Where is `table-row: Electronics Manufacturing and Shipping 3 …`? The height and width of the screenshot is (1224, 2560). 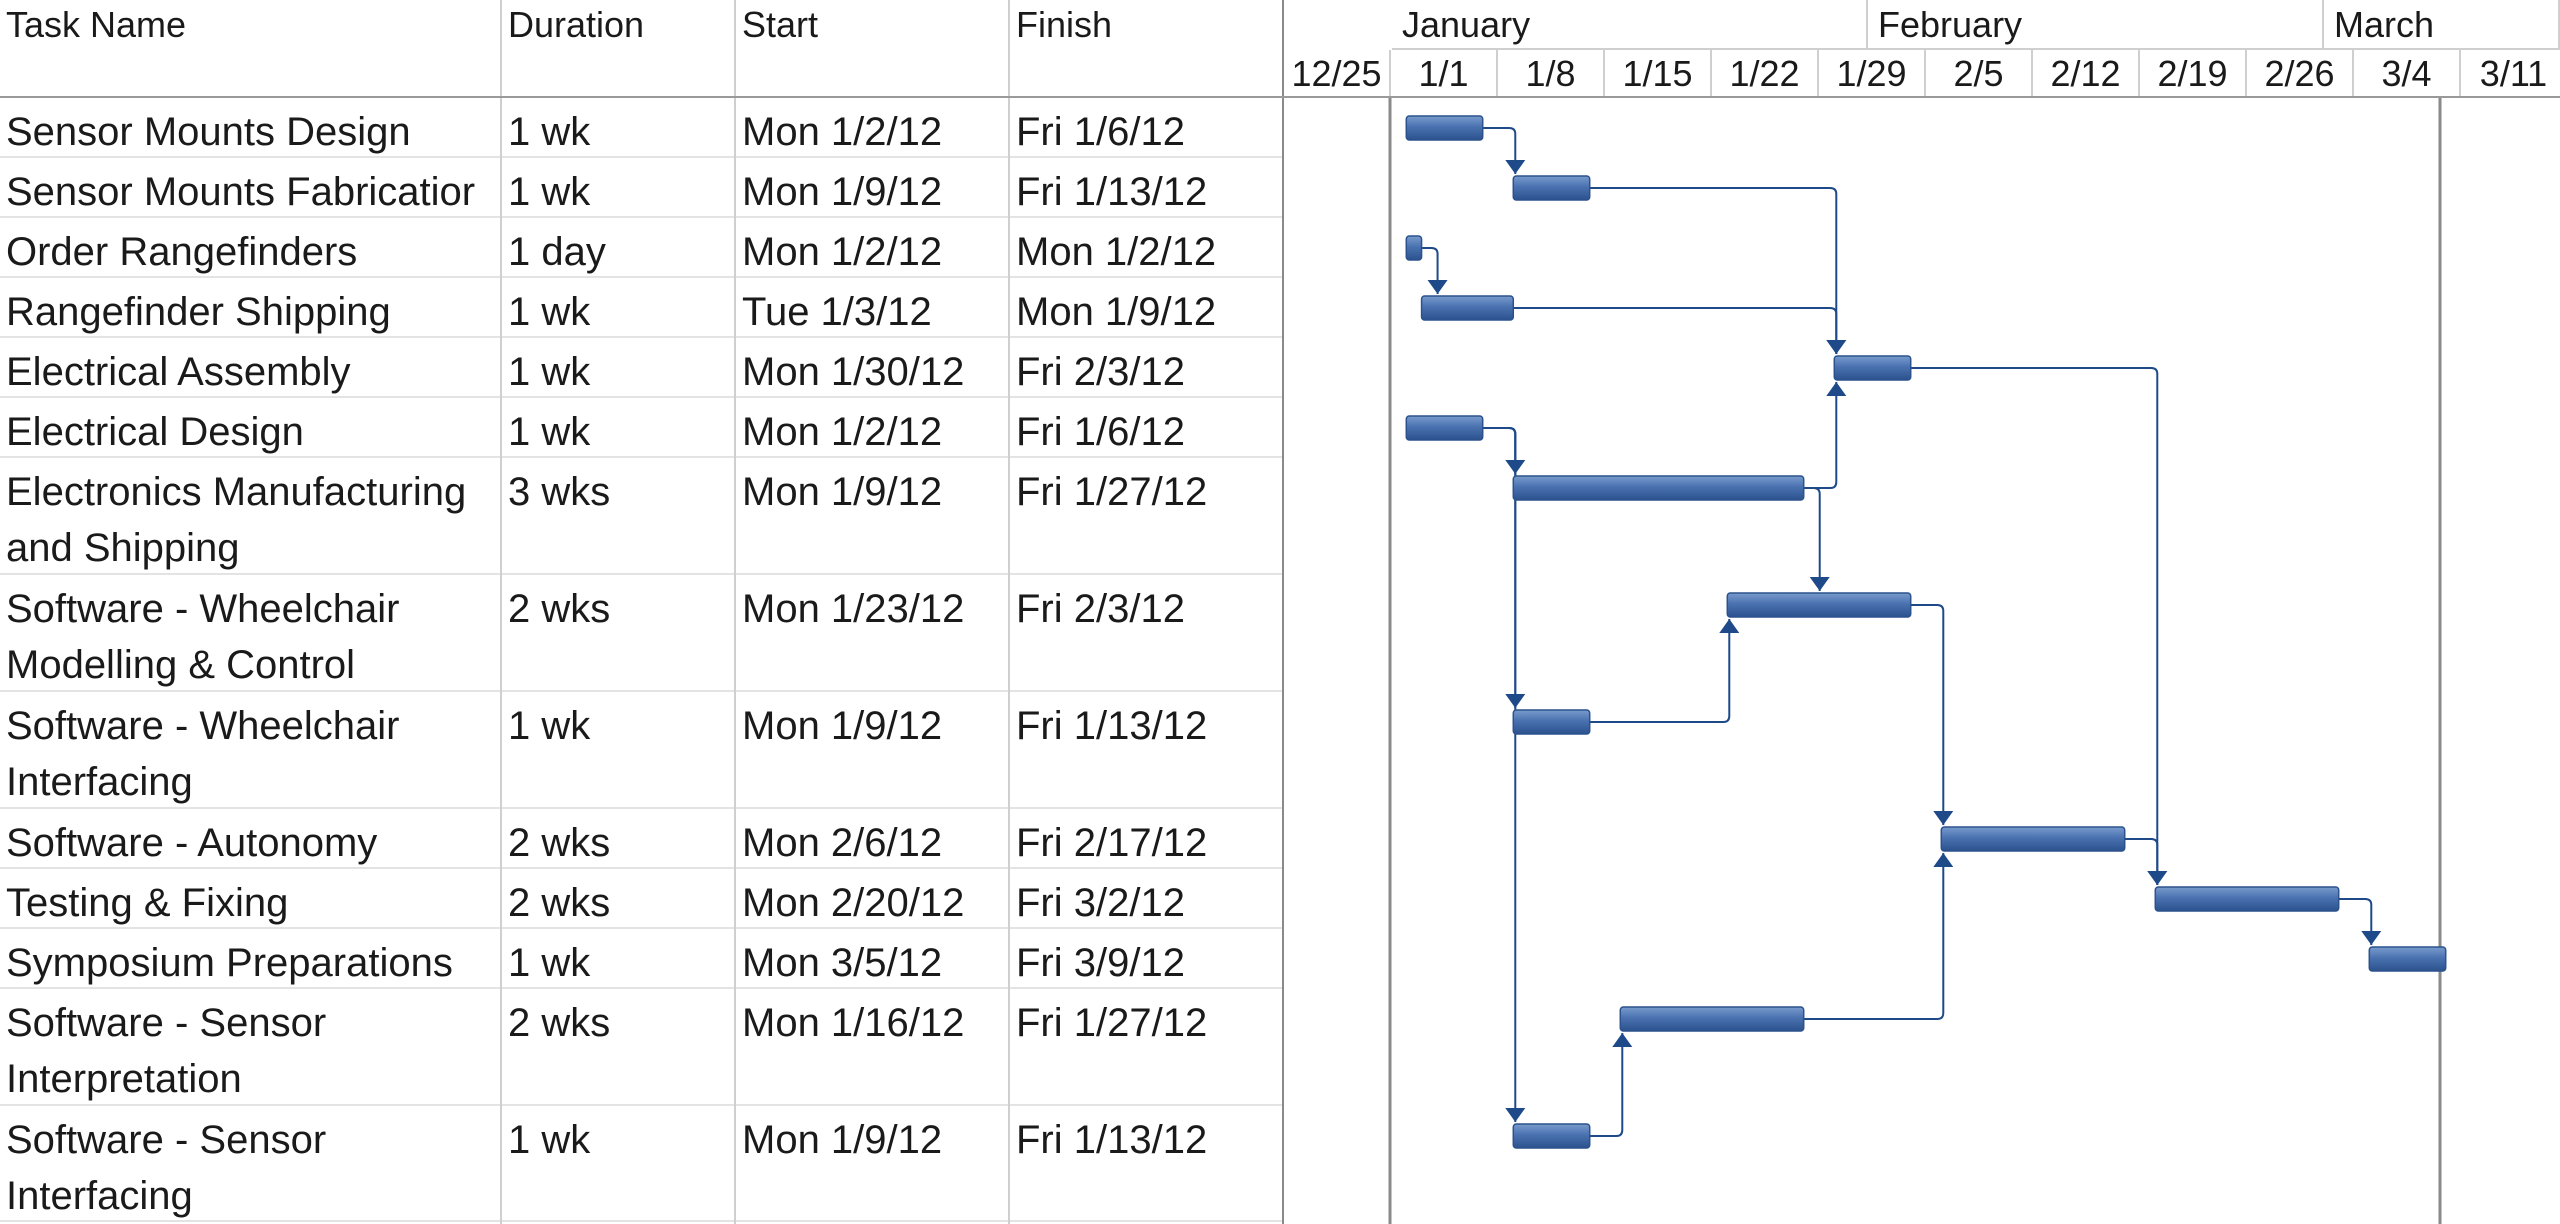
table-row: Electronics Manufacturing and Shipping 3 … is located at coordinates (641, 516).